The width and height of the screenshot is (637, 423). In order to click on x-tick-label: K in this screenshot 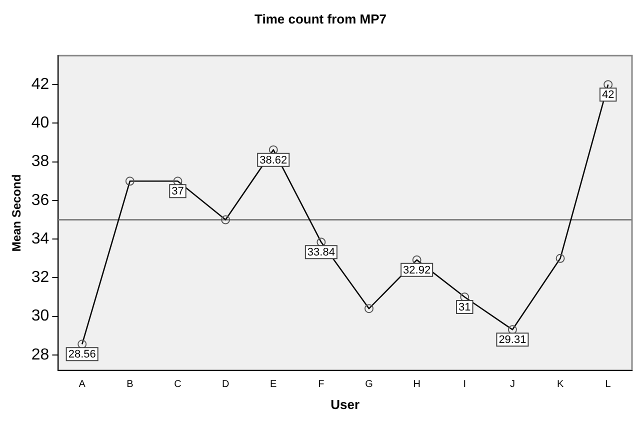, I will do `click(560, 384)`.